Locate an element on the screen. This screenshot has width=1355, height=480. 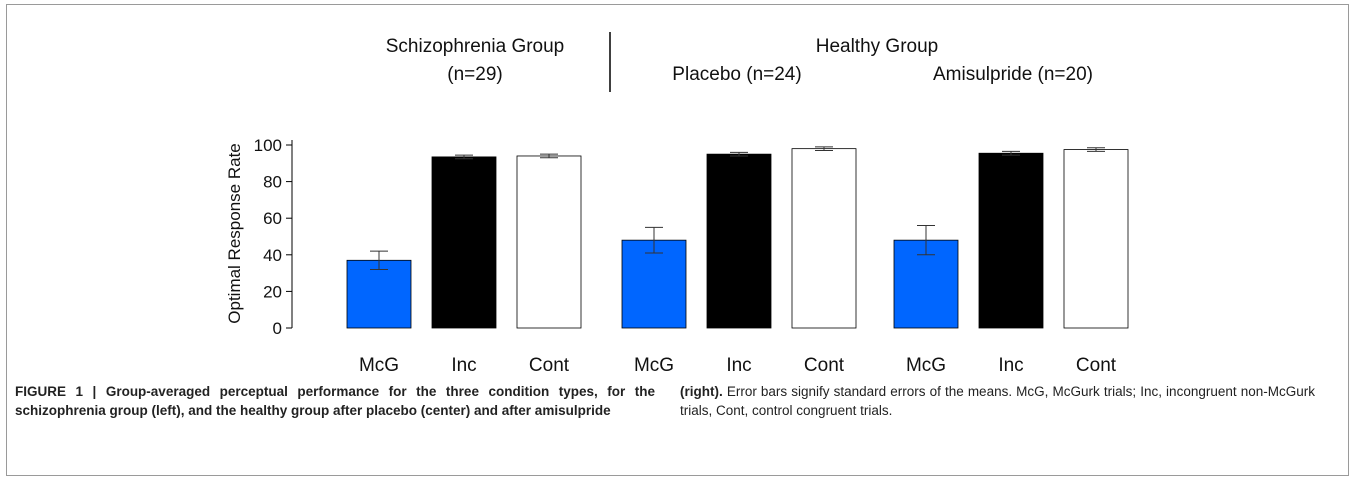
y-tick-label: 60 is located at coordinates (272, 218).